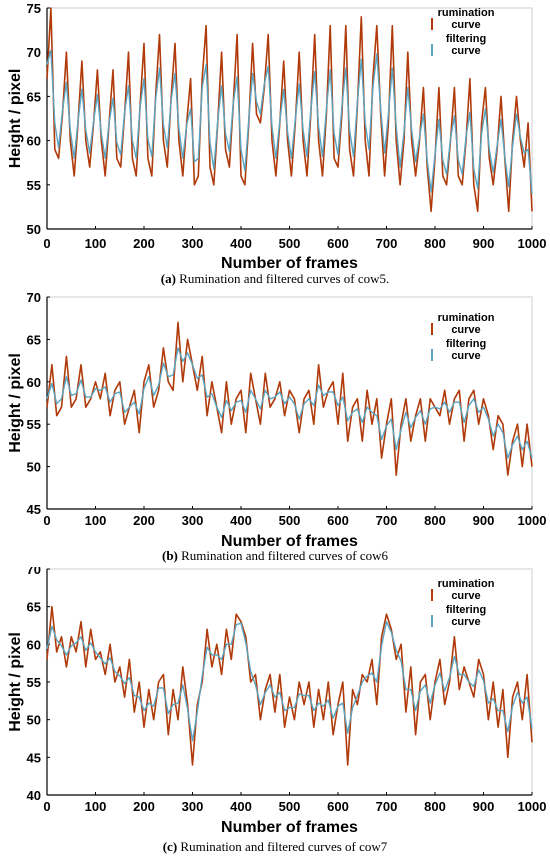 The image size is (550, 859). What do you see at coordinates (484, 243) in the screenshot?
I see `x-tick-label-a-9: 900` at bounding box center [484, 243].